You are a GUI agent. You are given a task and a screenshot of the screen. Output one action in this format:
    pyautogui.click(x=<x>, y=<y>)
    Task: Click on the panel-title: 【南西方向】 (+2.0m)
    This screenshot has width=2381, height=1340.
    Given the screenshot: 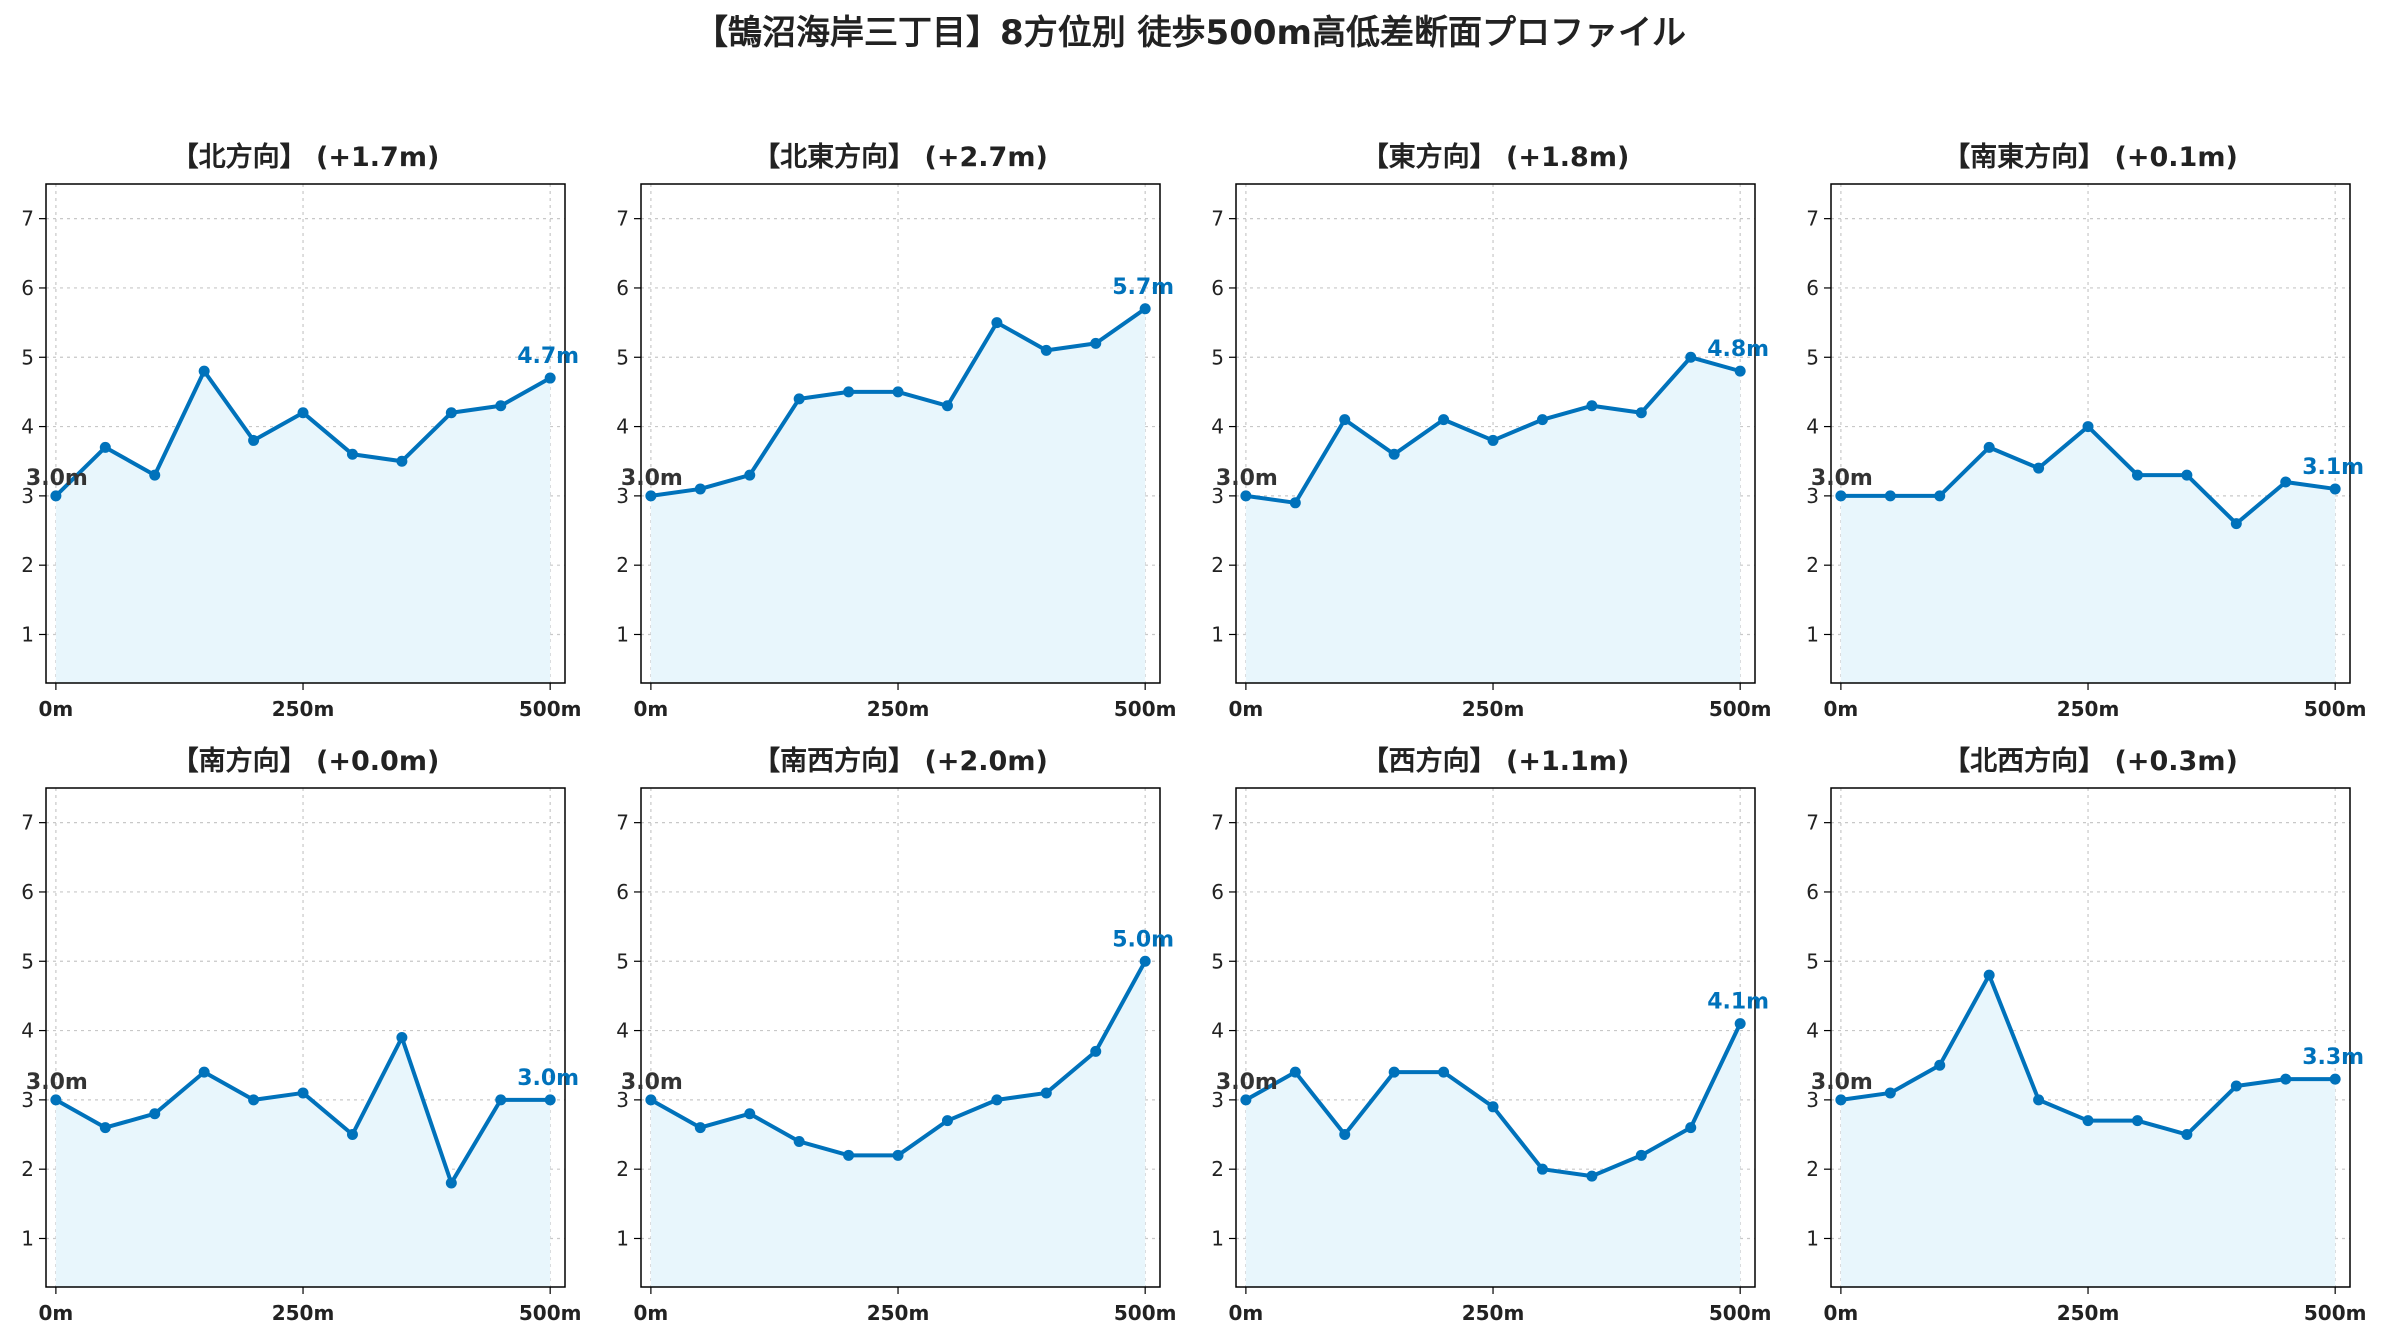 What is the action you would take?
    pyautogui.click(x=900, y=761)
    